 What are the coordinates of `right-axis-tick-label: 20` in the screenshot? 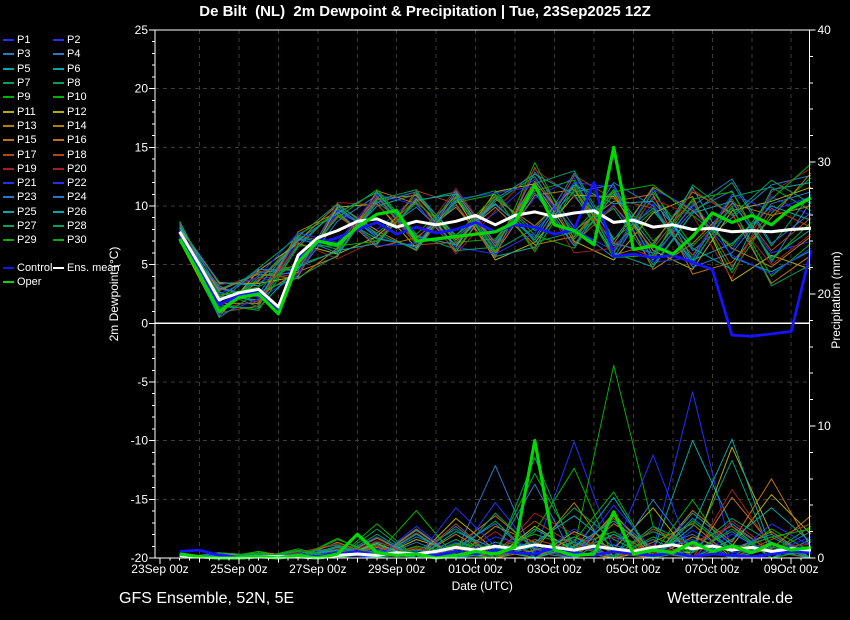 It's located at (825, 294).